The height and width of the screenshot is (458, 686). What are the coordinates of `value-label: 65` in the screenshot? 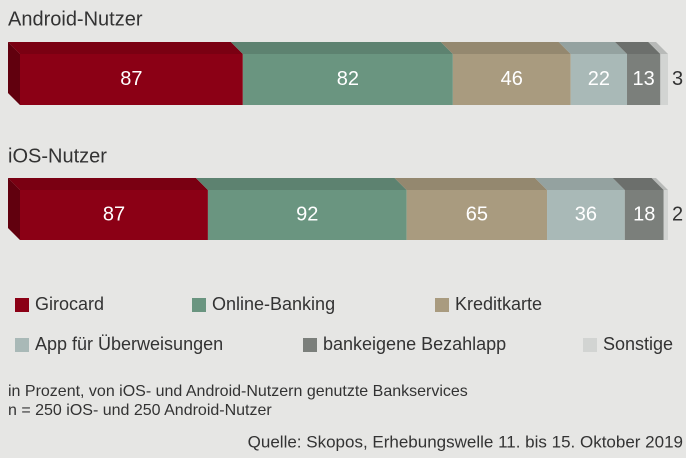 It's located at (477, 214).